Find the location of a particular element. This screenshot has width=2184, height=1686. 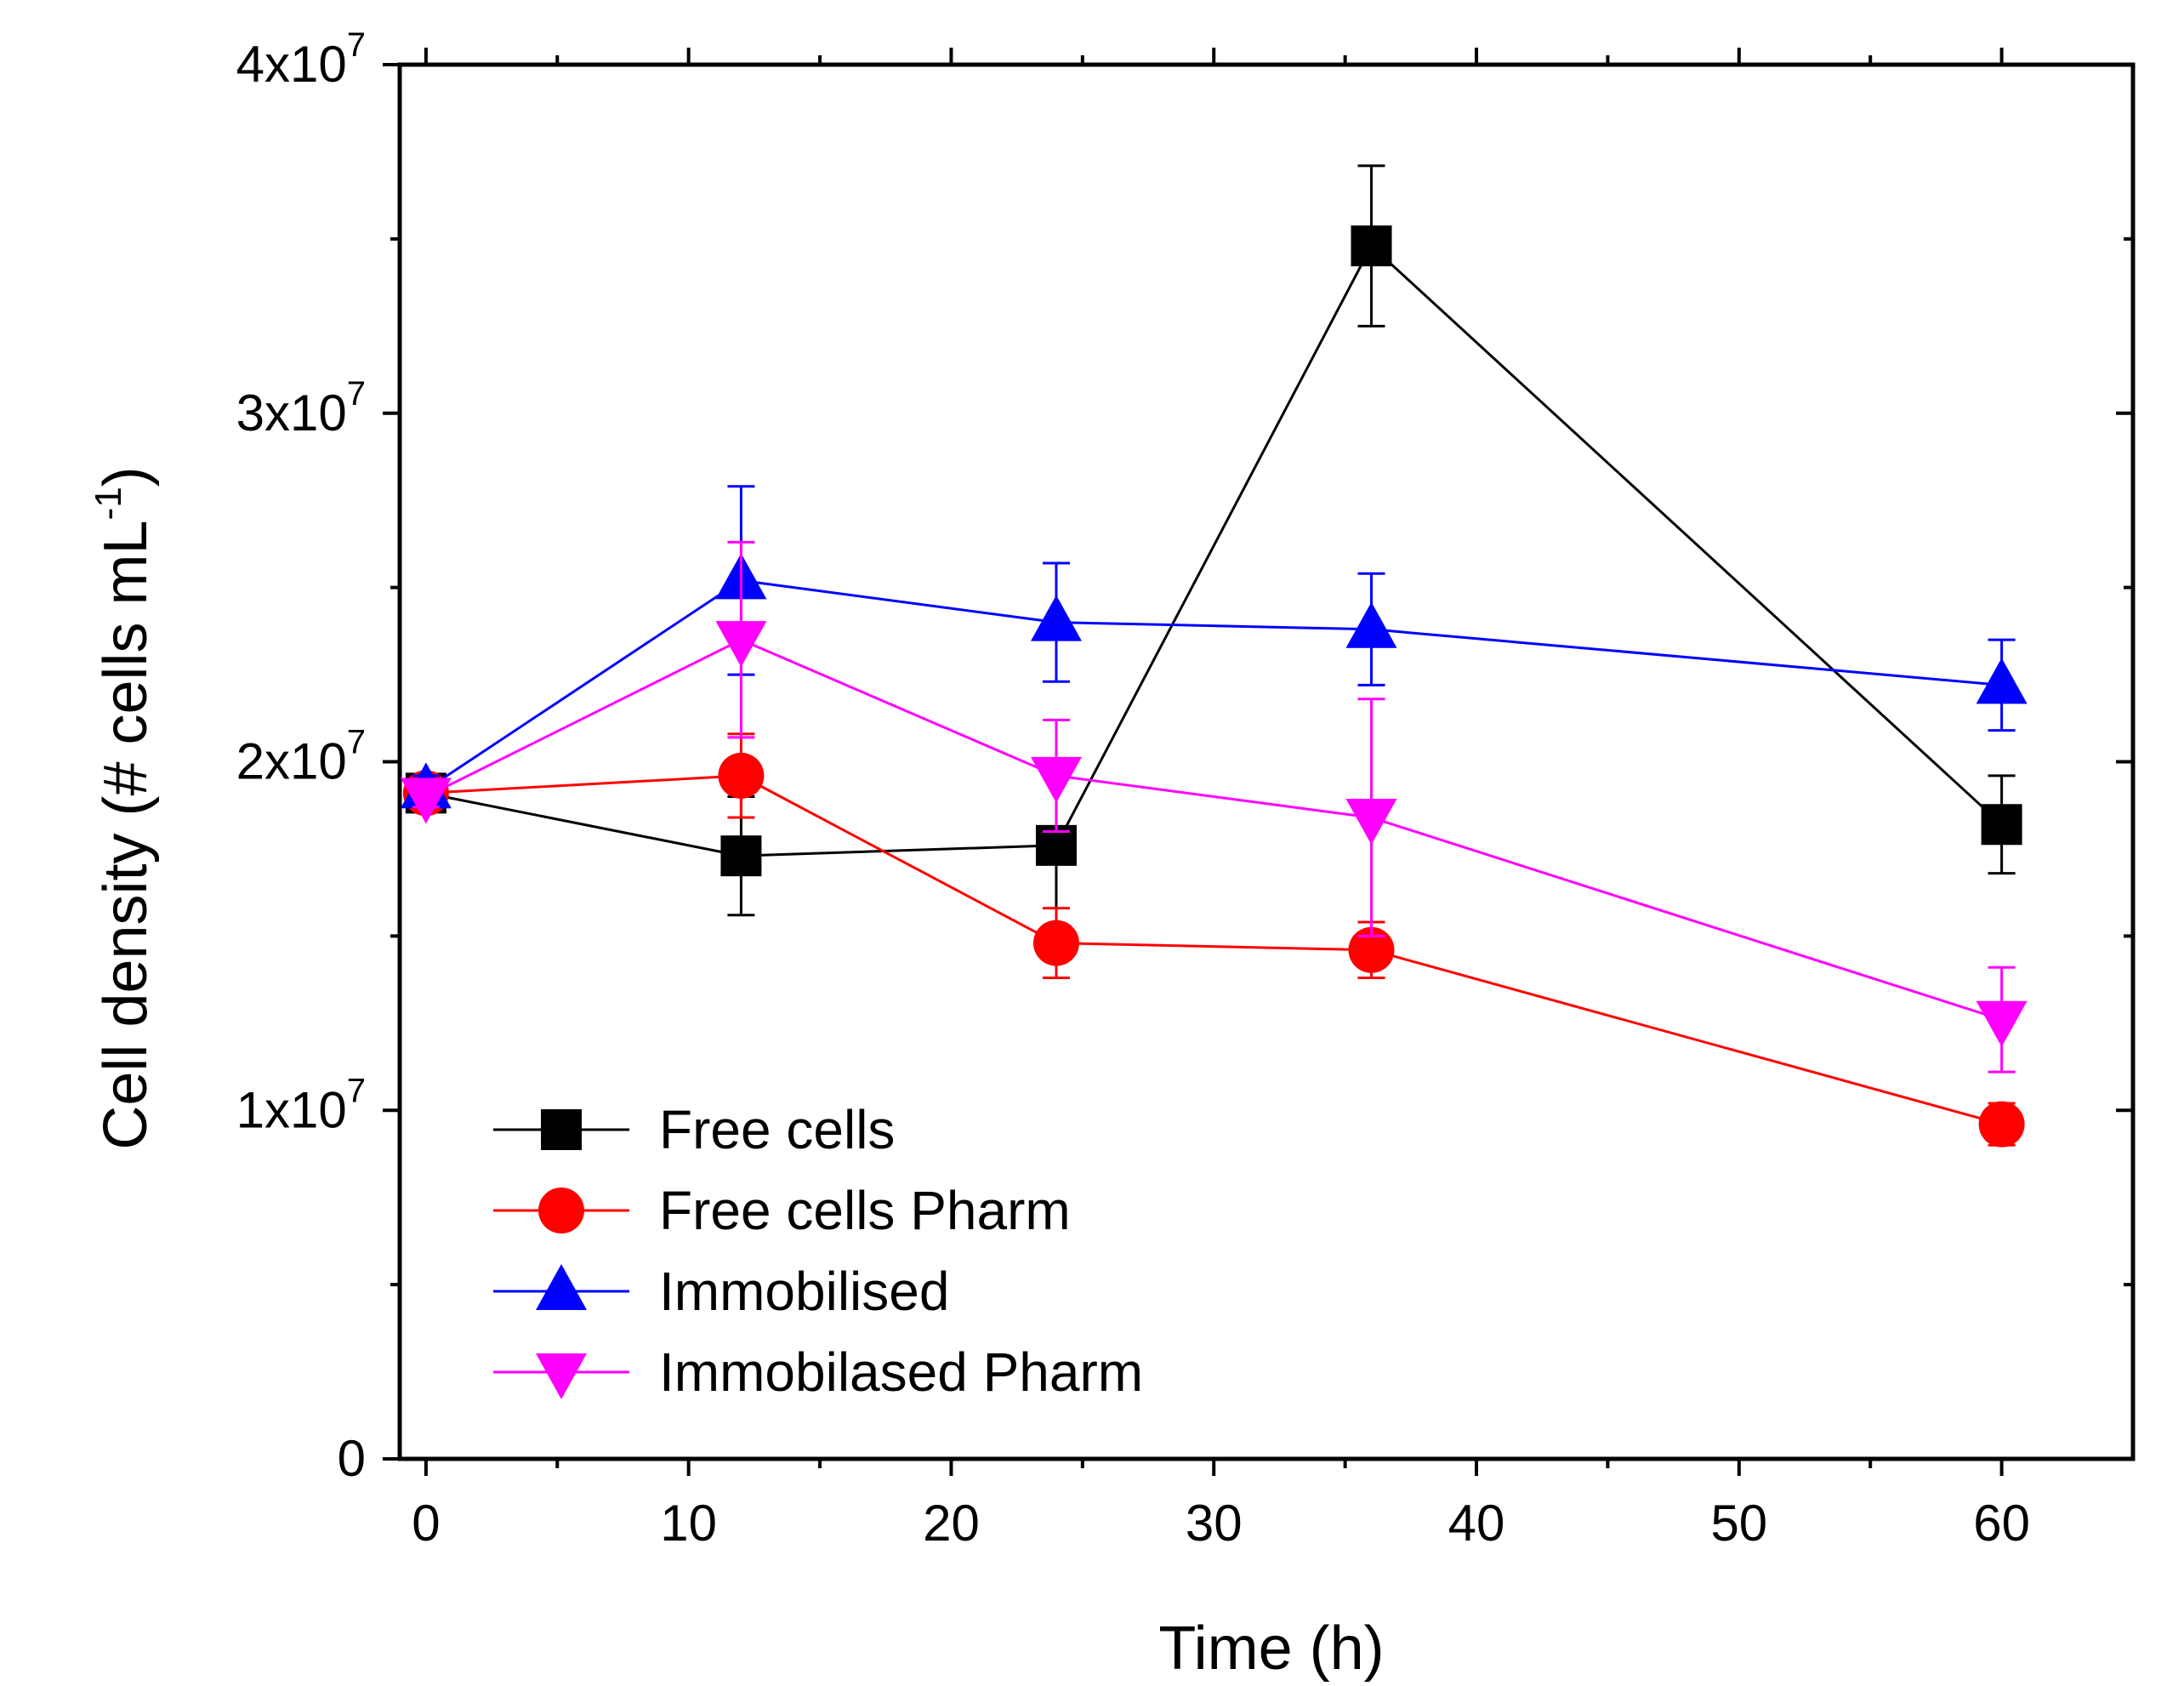

legend-label: Immobilased Pharm is located at coordinates (901, 1372).